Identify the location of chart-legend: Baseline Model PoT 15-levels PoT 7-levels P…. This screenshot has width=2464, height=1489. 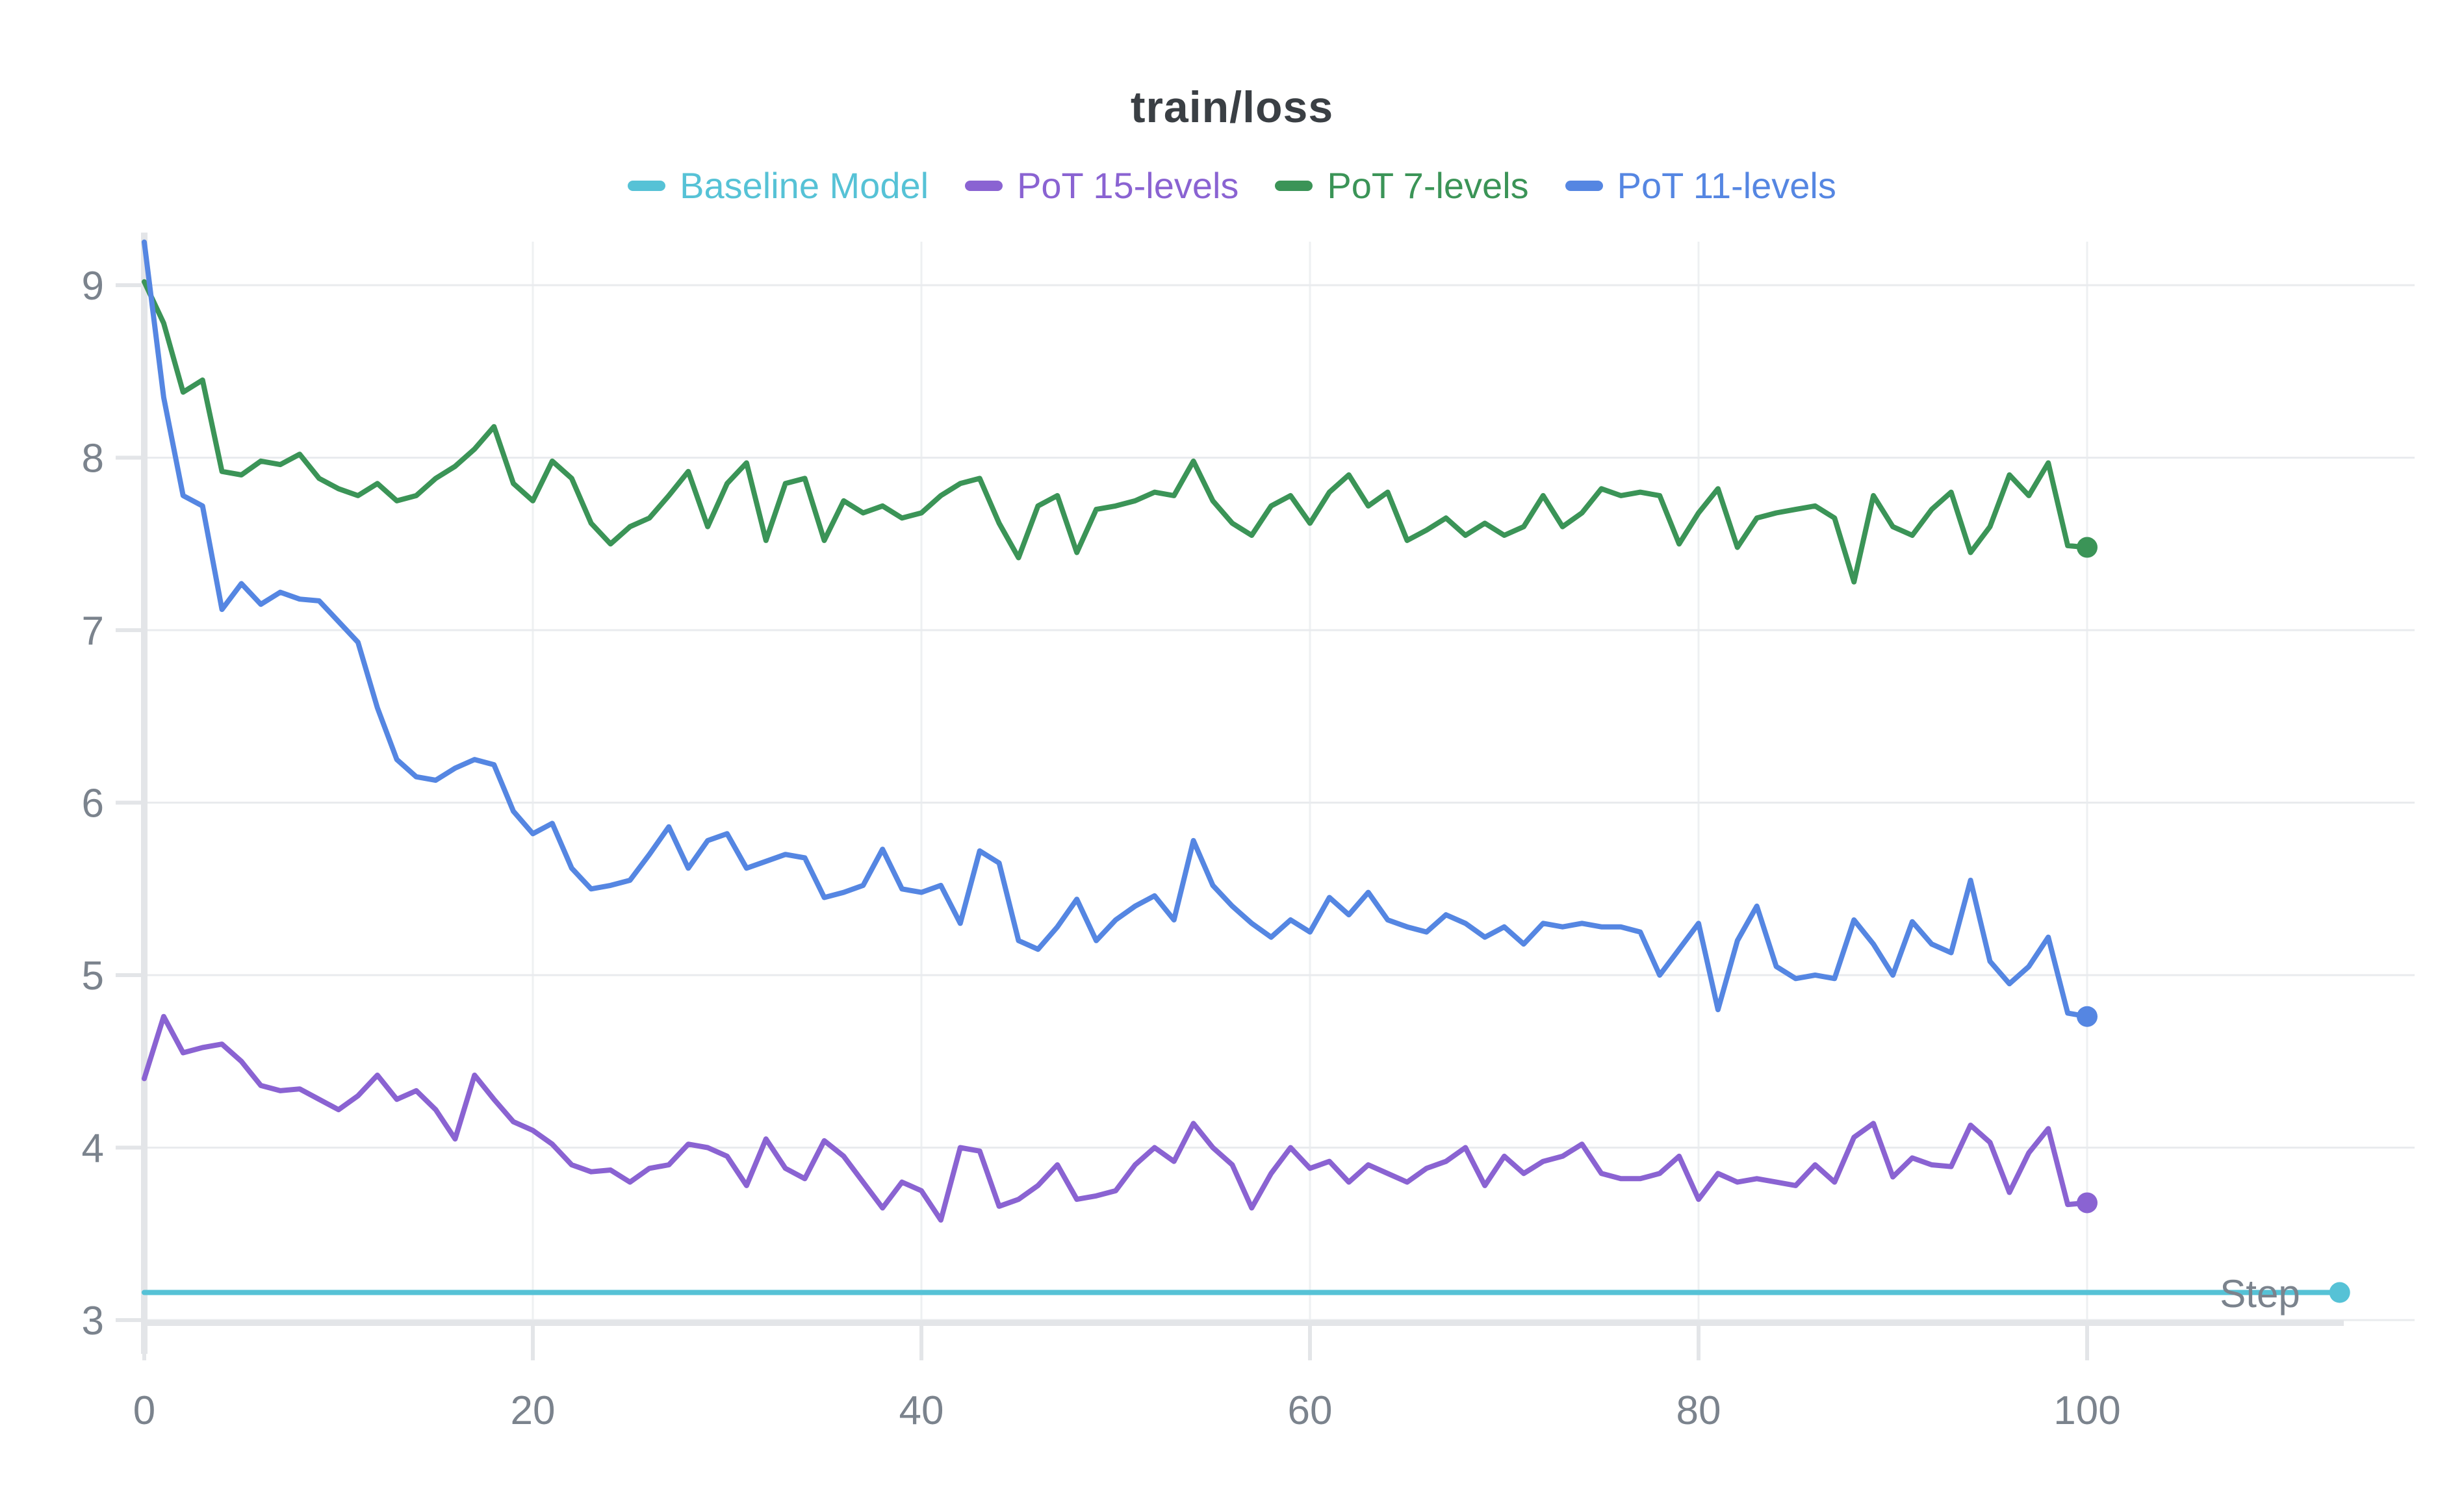
(1232, 186).